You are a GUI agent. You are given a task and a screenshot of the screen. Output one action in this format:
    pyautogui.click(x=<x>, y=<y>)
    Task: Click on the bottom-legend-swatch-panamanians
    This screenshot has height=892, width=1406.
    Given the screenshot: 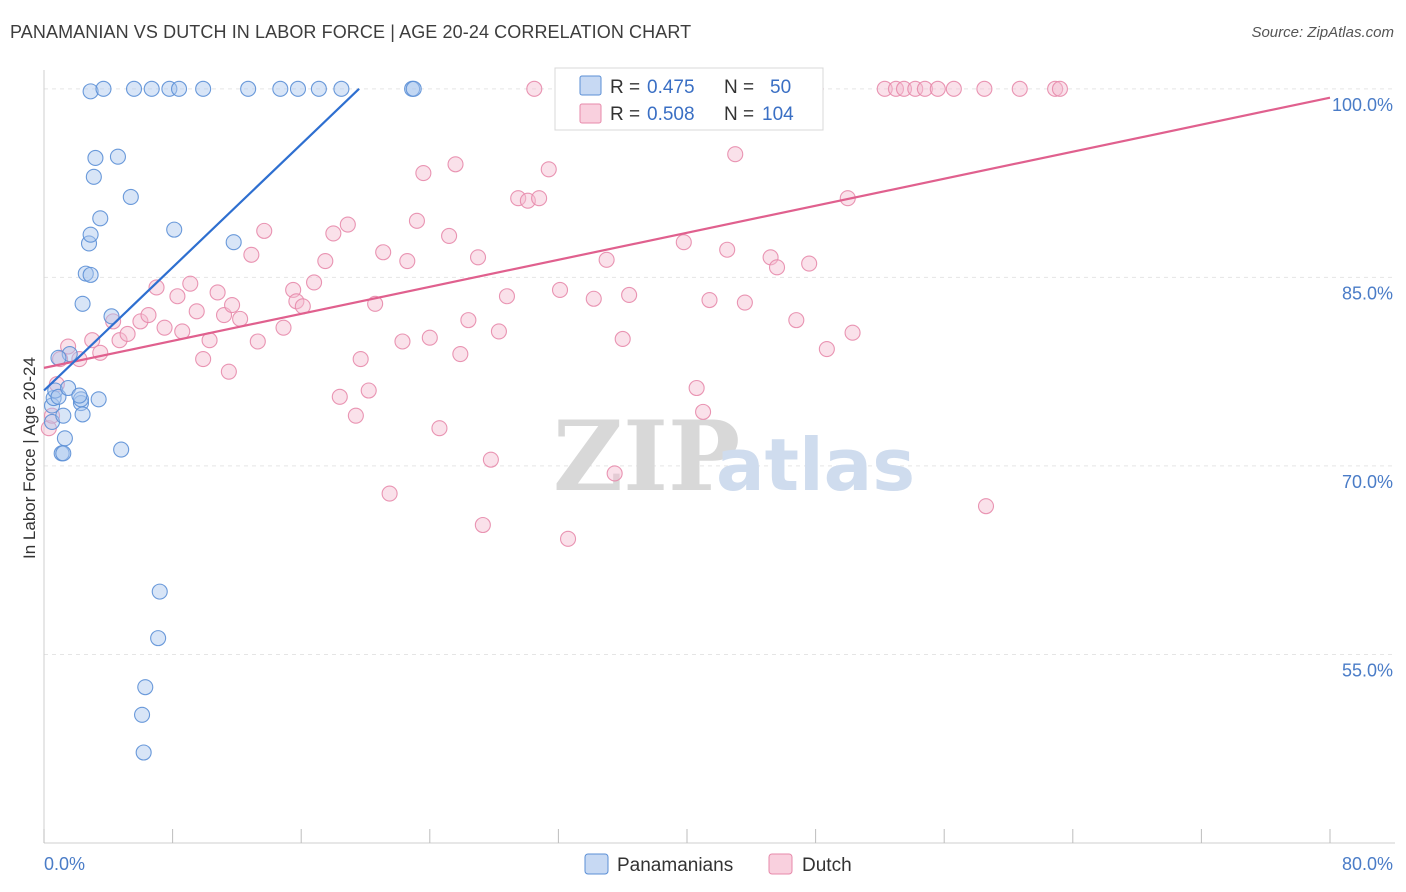 What is the action you would take?
    pyautogui.click(x=596, y=864)
    